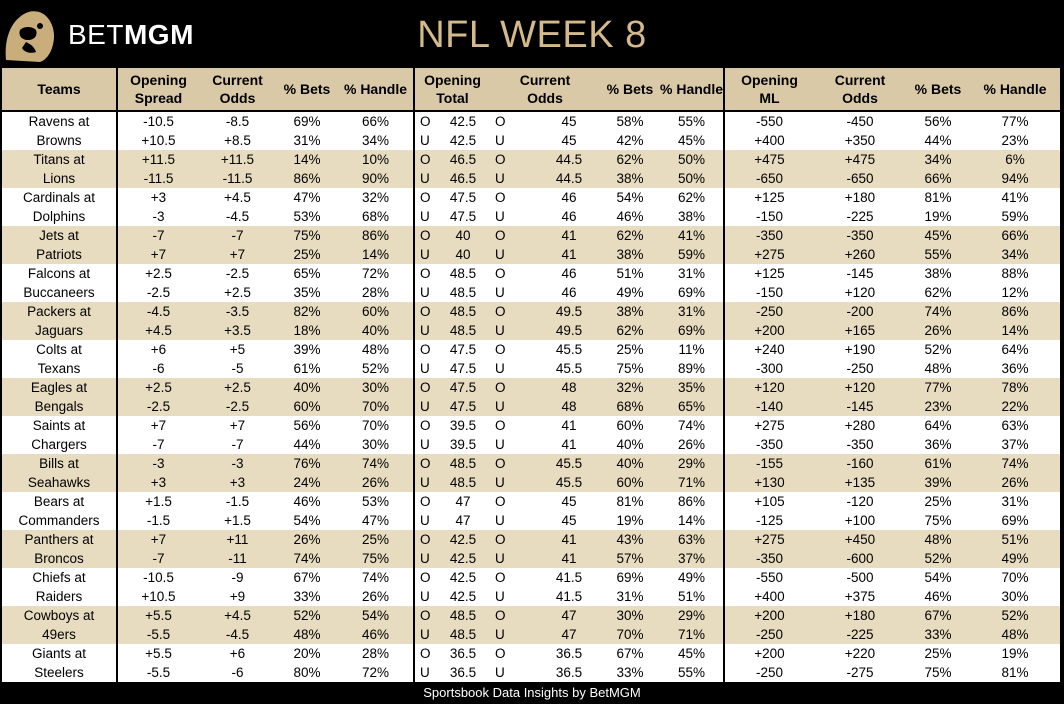 This screenshot has width=1064, height=704. What do you see at coordinates (692, 501) in the screenshot?
I see `cell-handle-total: 86%` at bounding box center [692, 501].